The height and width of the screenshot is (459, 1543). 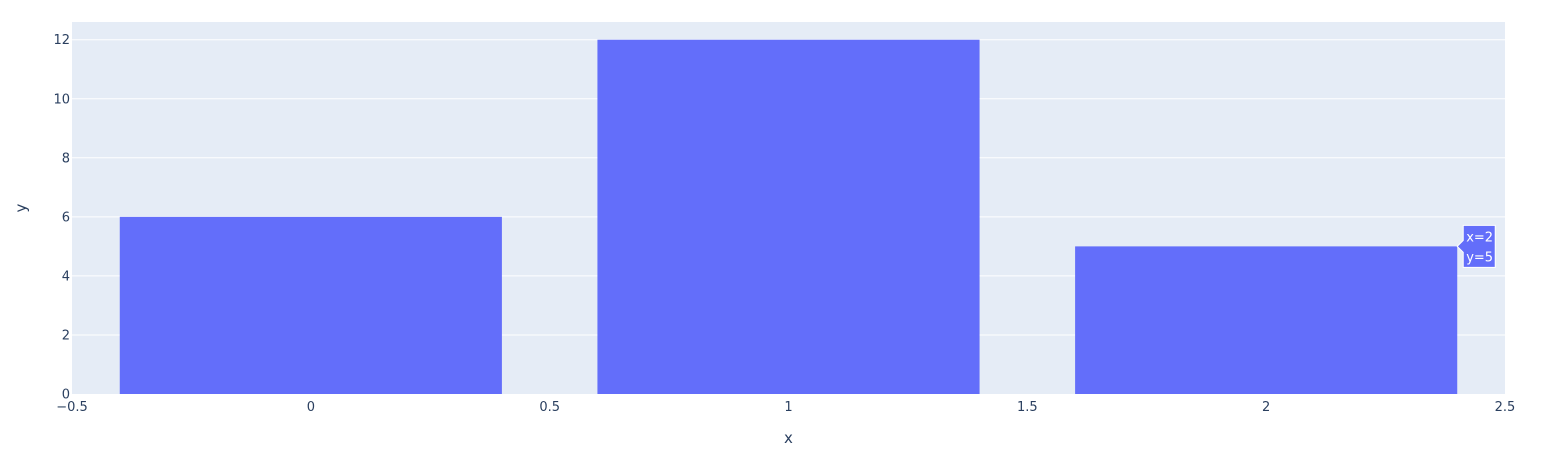 I want to click on x-tick-label: 1.5, so click(x=1027, y=407).